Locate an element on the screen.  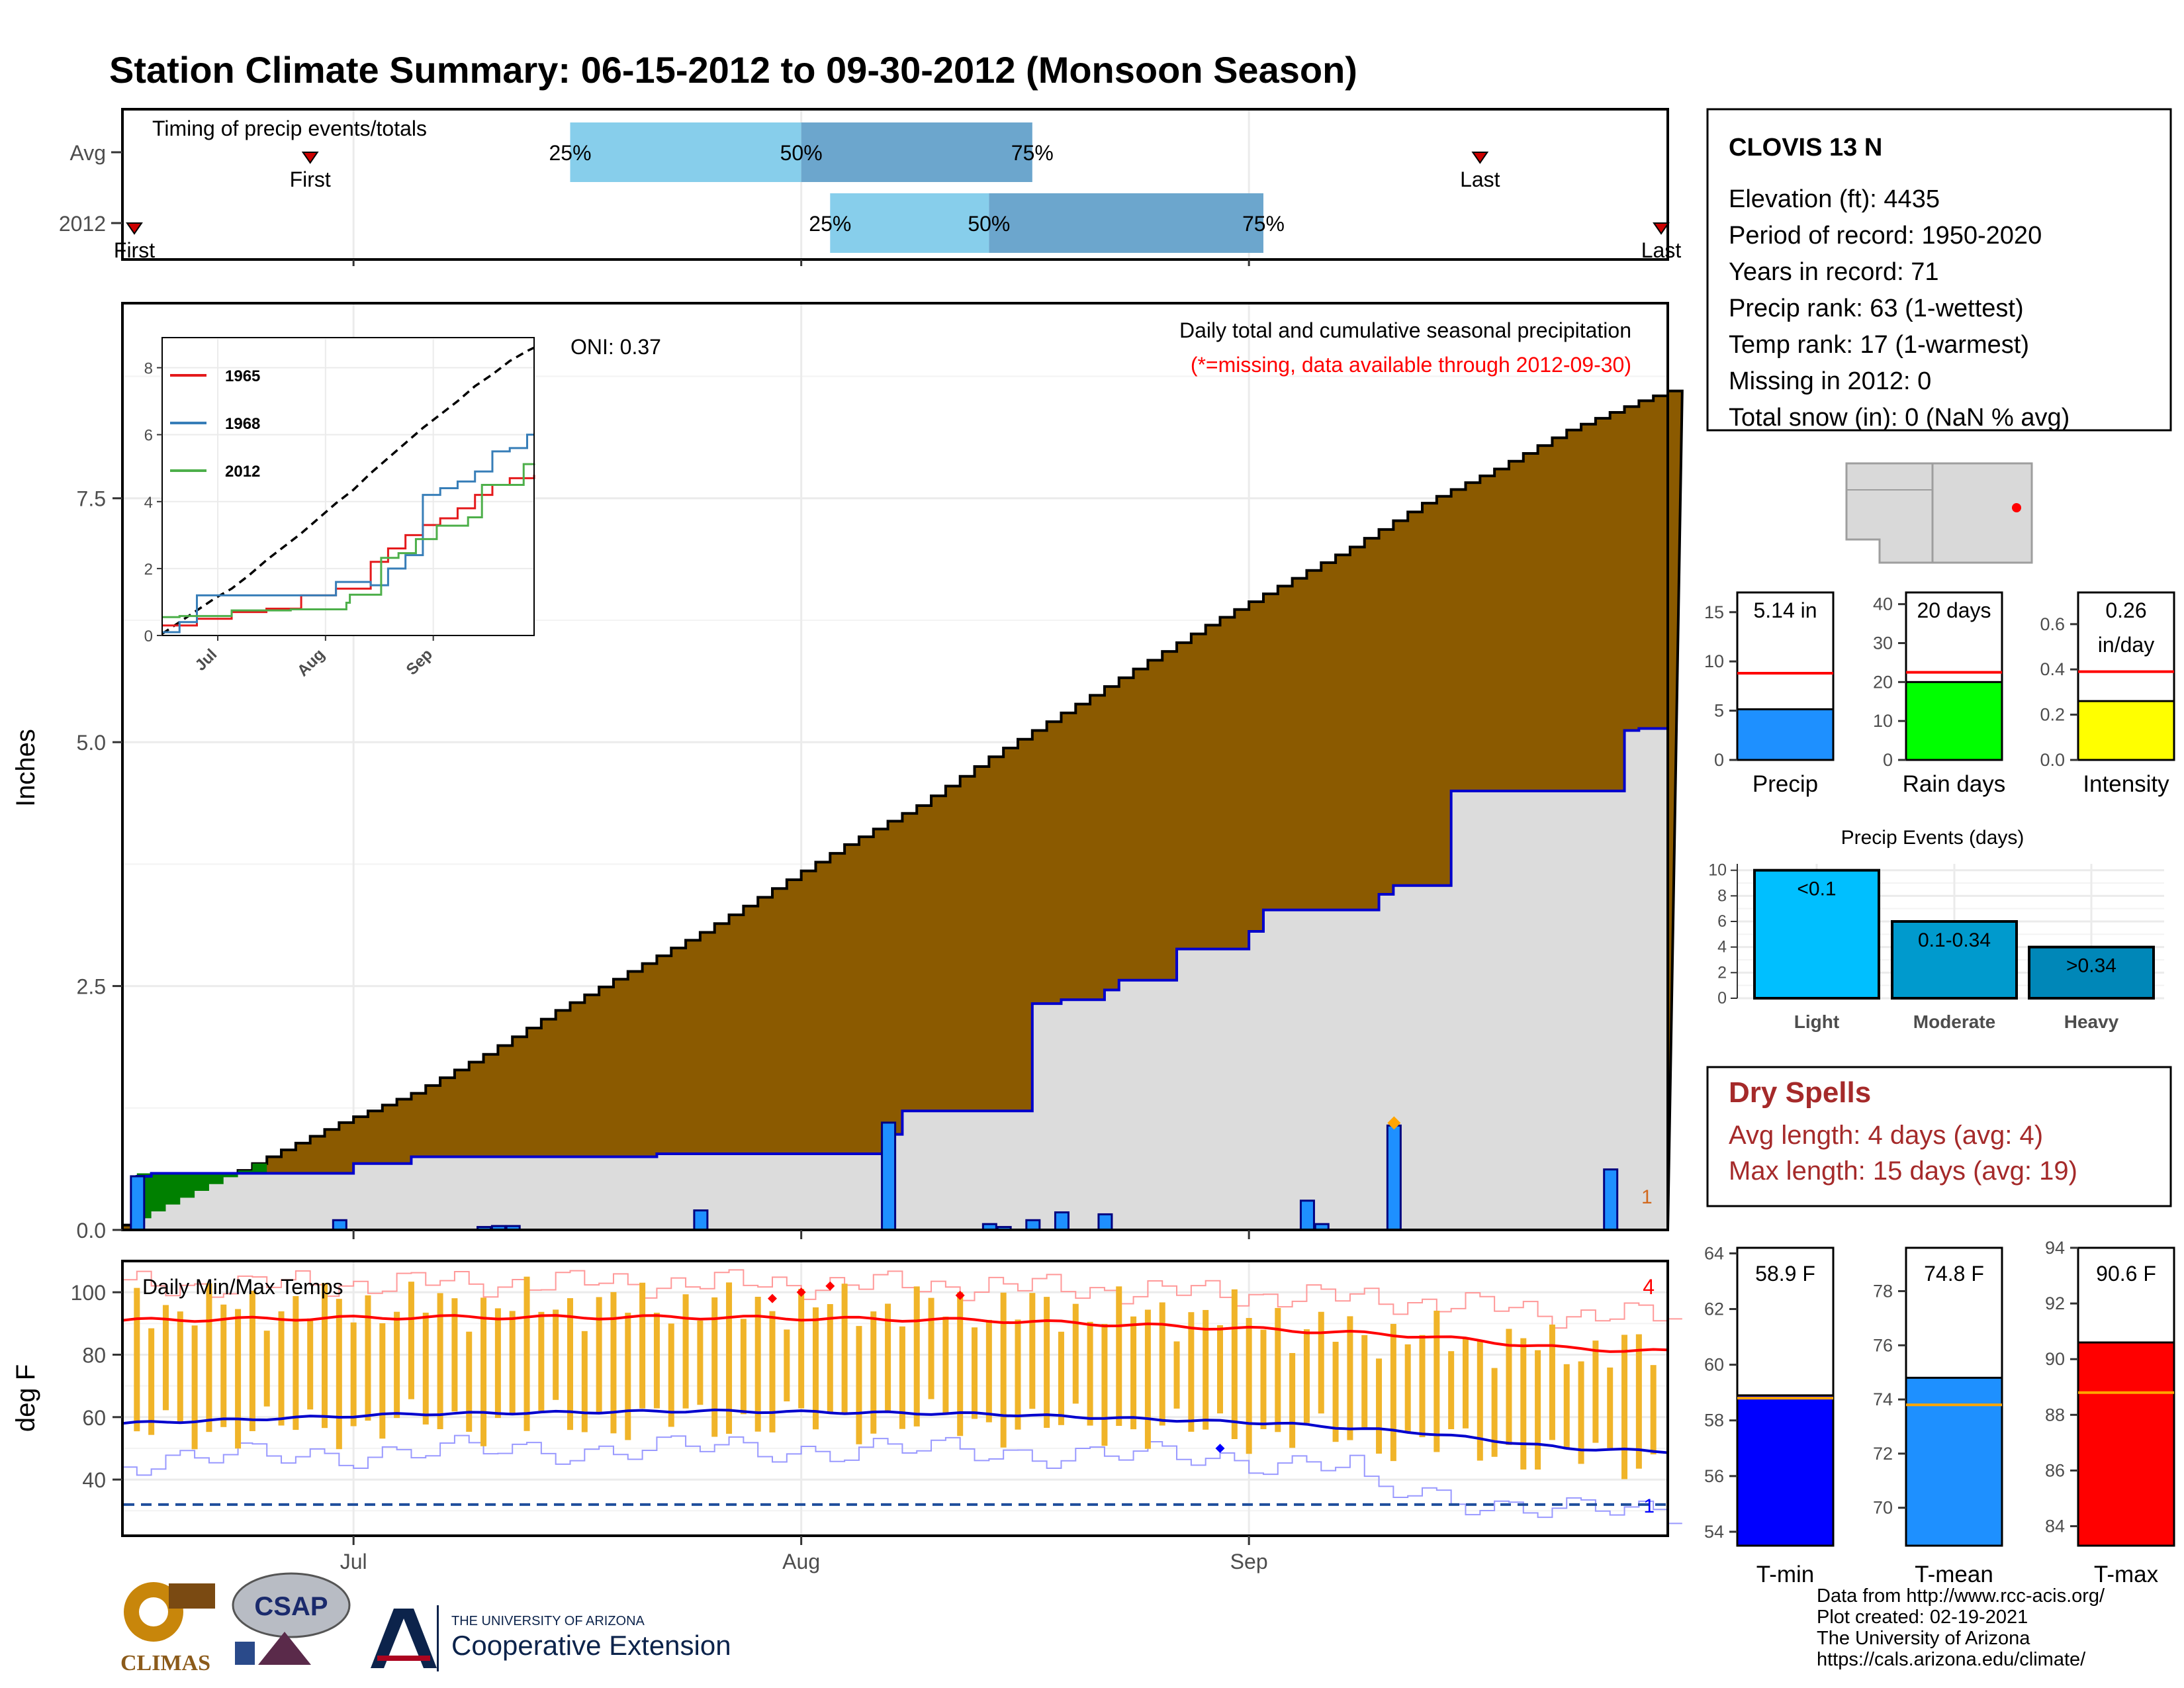
footer-line: The University of Arizona is located at coordinates (1923, 1638).